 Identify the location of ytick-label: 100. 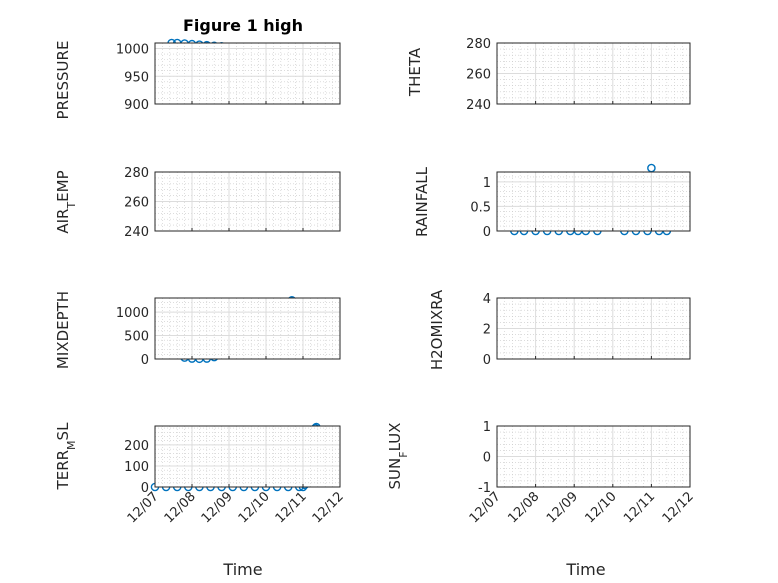
(136, 467).